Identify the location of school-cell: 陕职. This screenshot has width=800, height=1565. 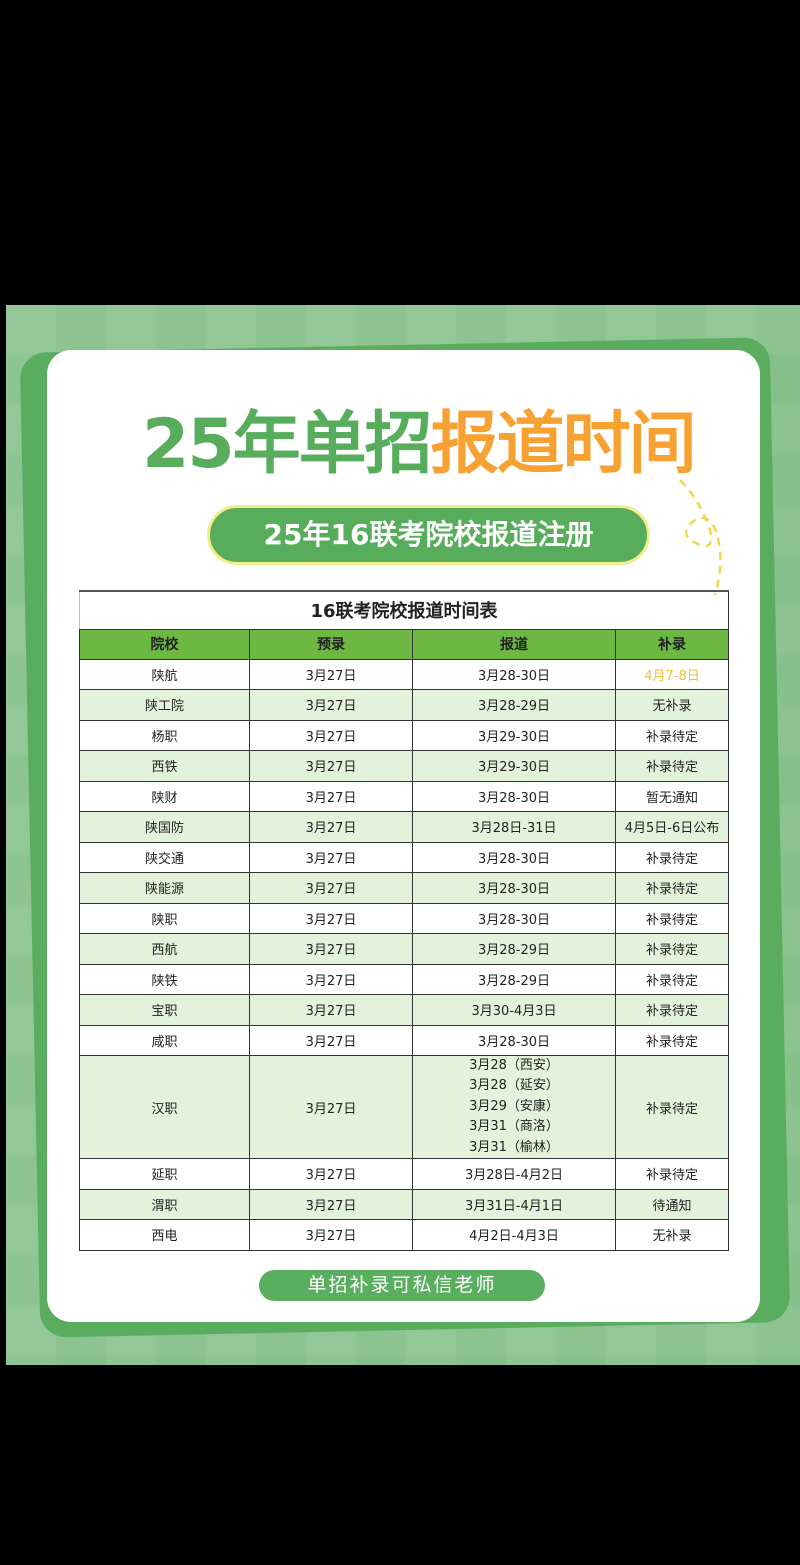
(164, 918).